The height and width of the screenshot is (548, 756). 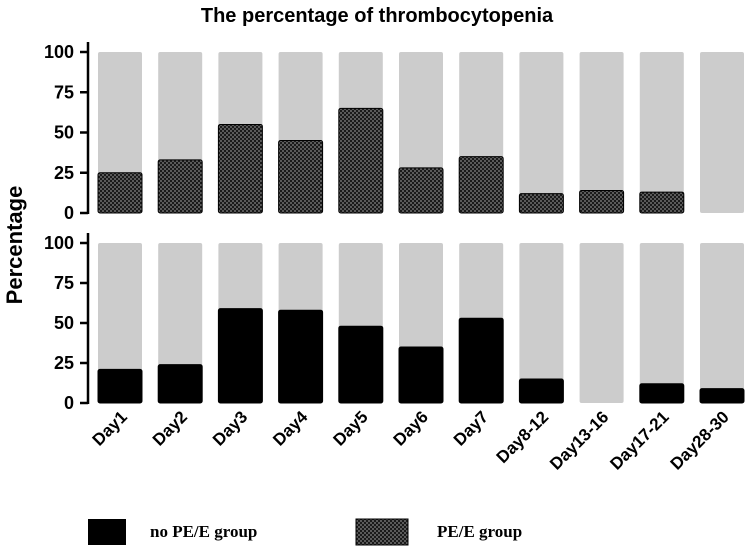 What do you see at coordinates (639, 440) in the screenshot?
I see `category-label-9: Day17-21` at bounding box center [639, 440].